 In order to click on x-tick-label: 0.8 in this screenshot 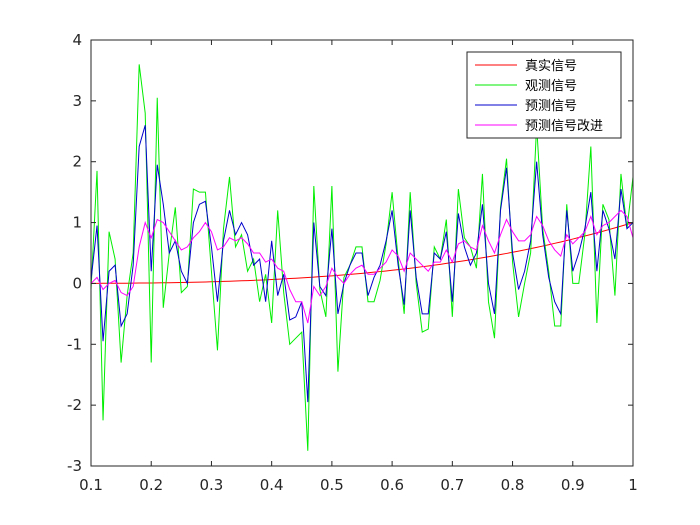, I will do `click(513, 485)`.